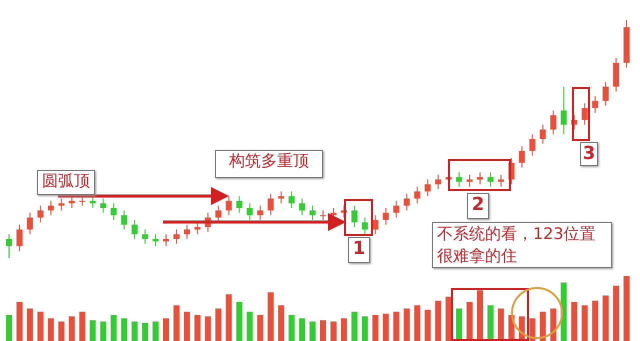 Image resolution: width=640 pixels, height=341 pixels. I want to click on annotation: 1, so click(359, 250).